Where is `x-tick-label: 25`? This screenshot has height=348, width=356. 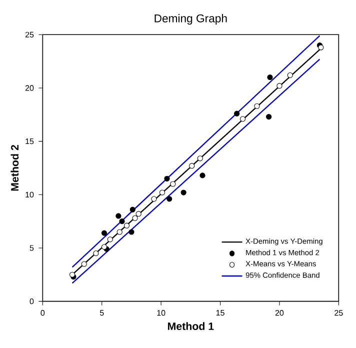 x-tick-label: 25 is located at coordinates (338, 313).